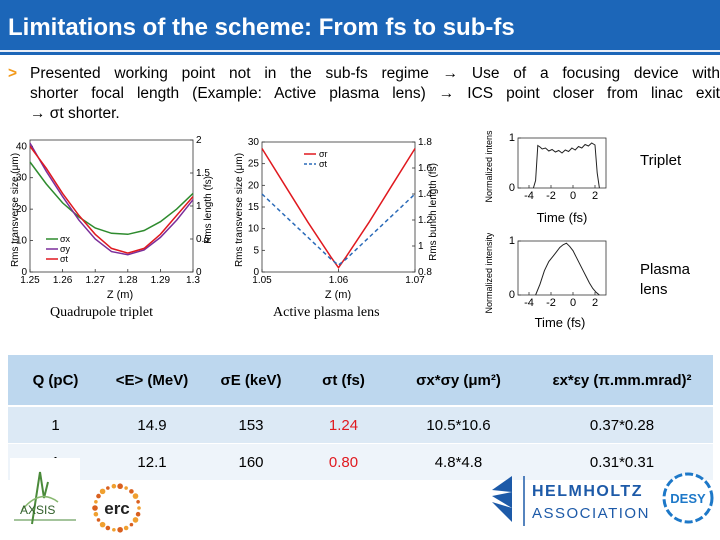 Image resolution: width=720 pixels, height=540 pixels. I want to click on plasma-lens-label: Plasma lens, so click(665, 280).